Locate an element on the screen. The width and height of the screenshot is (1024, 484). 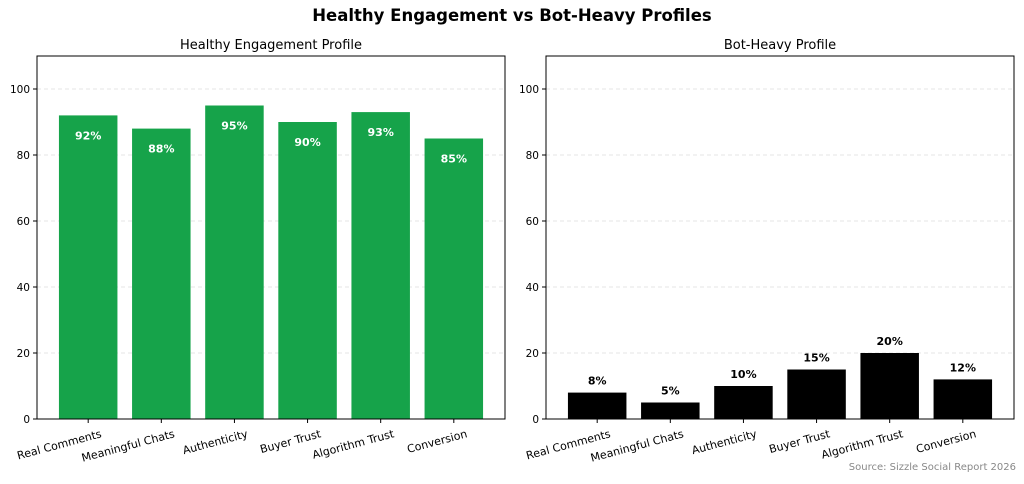
healthy-data-label-1: 92% is located at coordinates (88, 135).